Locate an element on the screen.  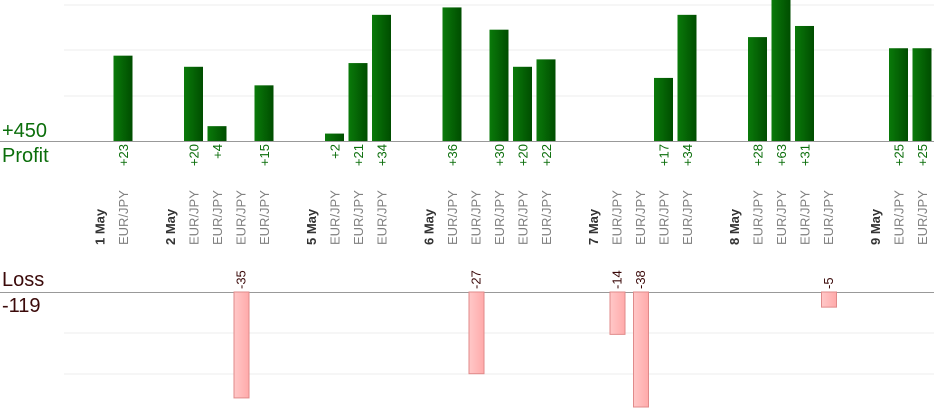
profit-value-label: +17 is located at coordinates (664, 155).